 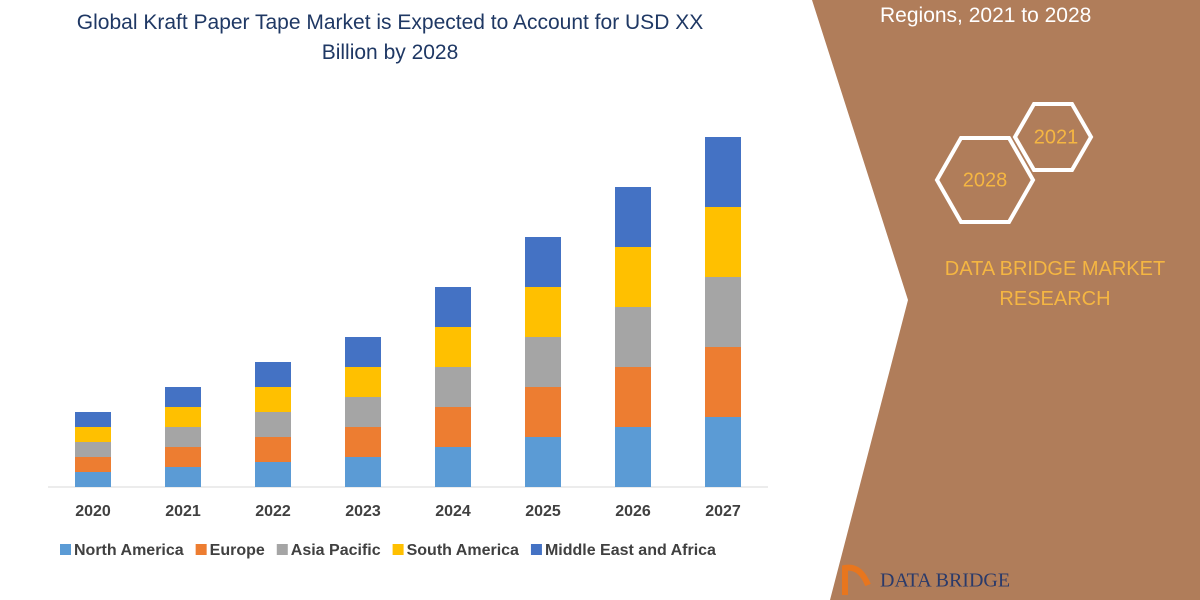 What do you see at coordinates (129, 550) in the screenshot?
I see `legend-label: North America` at bounding box center [129, 550].